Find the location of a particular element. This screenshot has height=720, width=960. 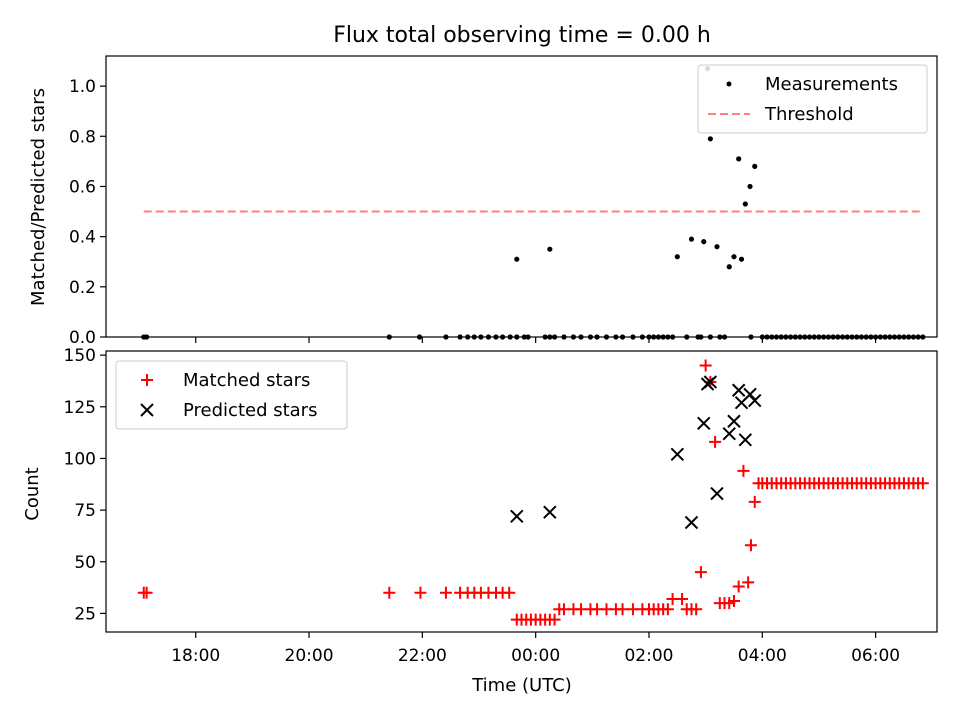

top-legend-box is located at coordinates (812, 99).